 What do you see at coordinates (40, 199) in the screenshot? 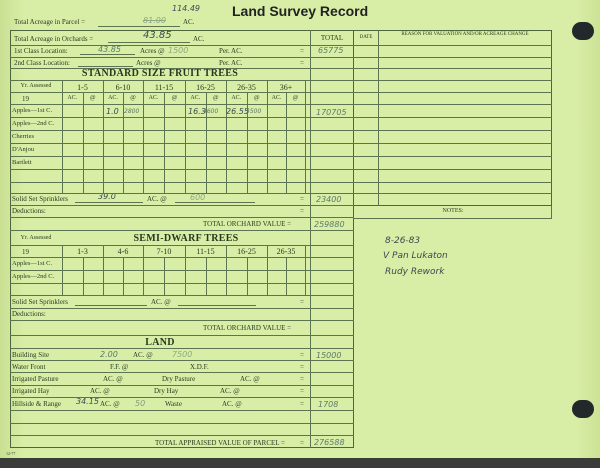
I see `sprinklers-label: Solid Set Sprinklers` at bounding box center [40, 199].